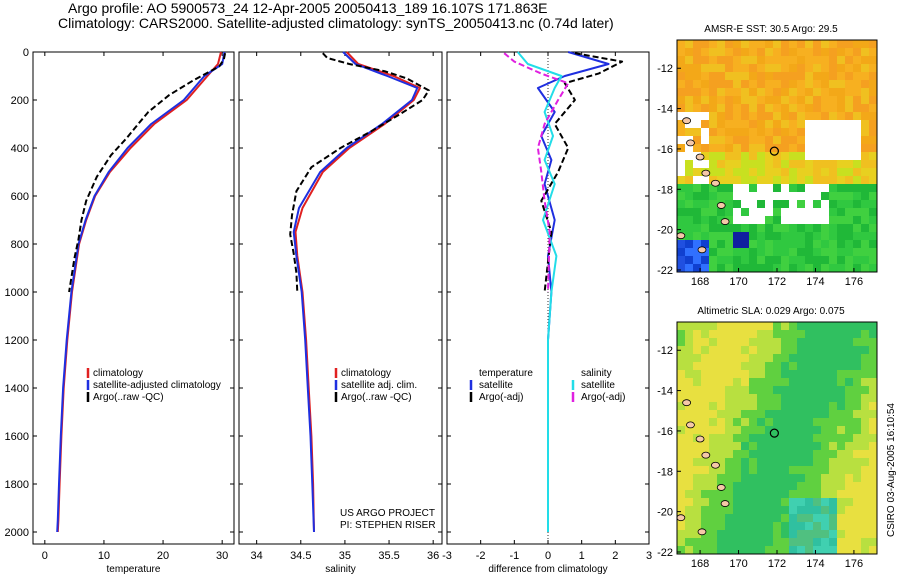  What do you see at coordinates (715, 183) in the screenshot?
I see `island-sst` at bounding box center [715, 183].